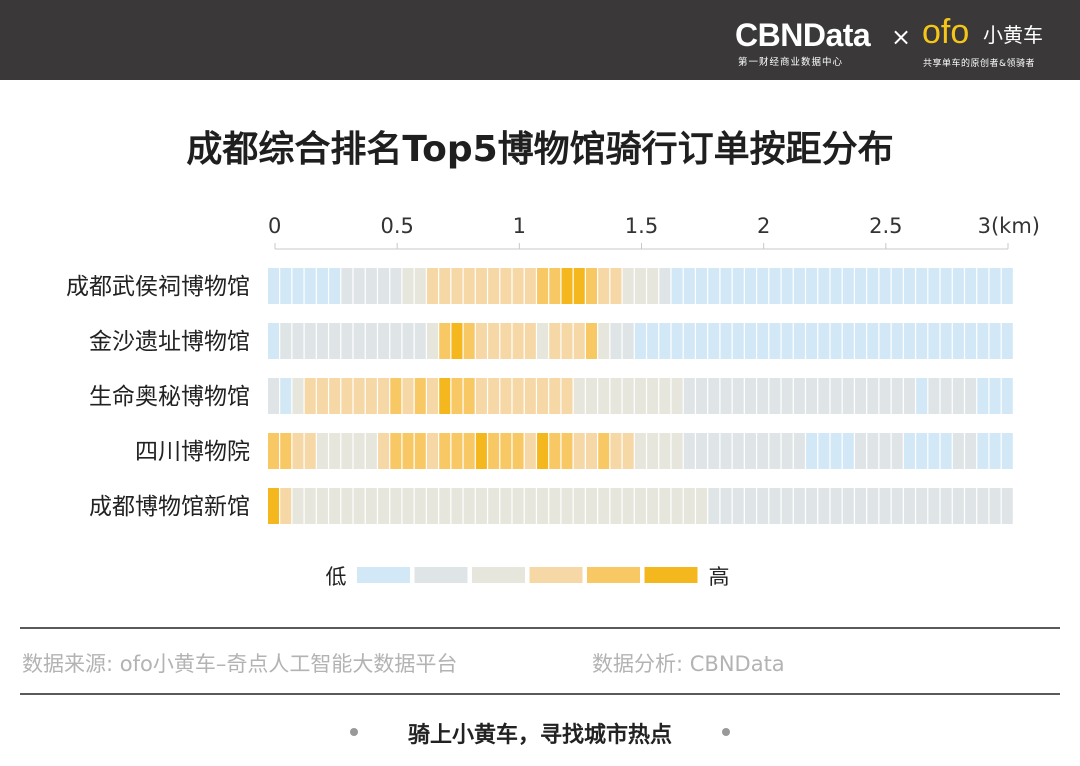 Image resolution: width=1080 pixels, height=766 pixels. Describe the element at coordinates (169, 507) in the screenshot. I see `row-label: 成都博物馆新馆` at that location.